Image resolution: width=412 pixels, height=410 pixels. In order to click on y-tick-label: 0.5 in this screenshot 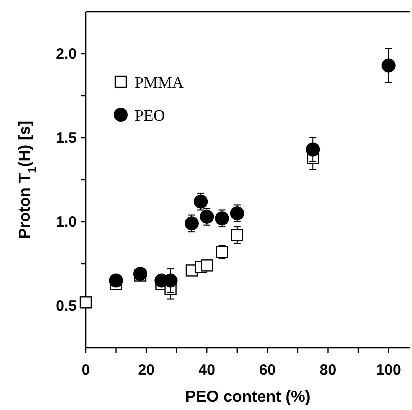, I will do `click(66, 306)`.